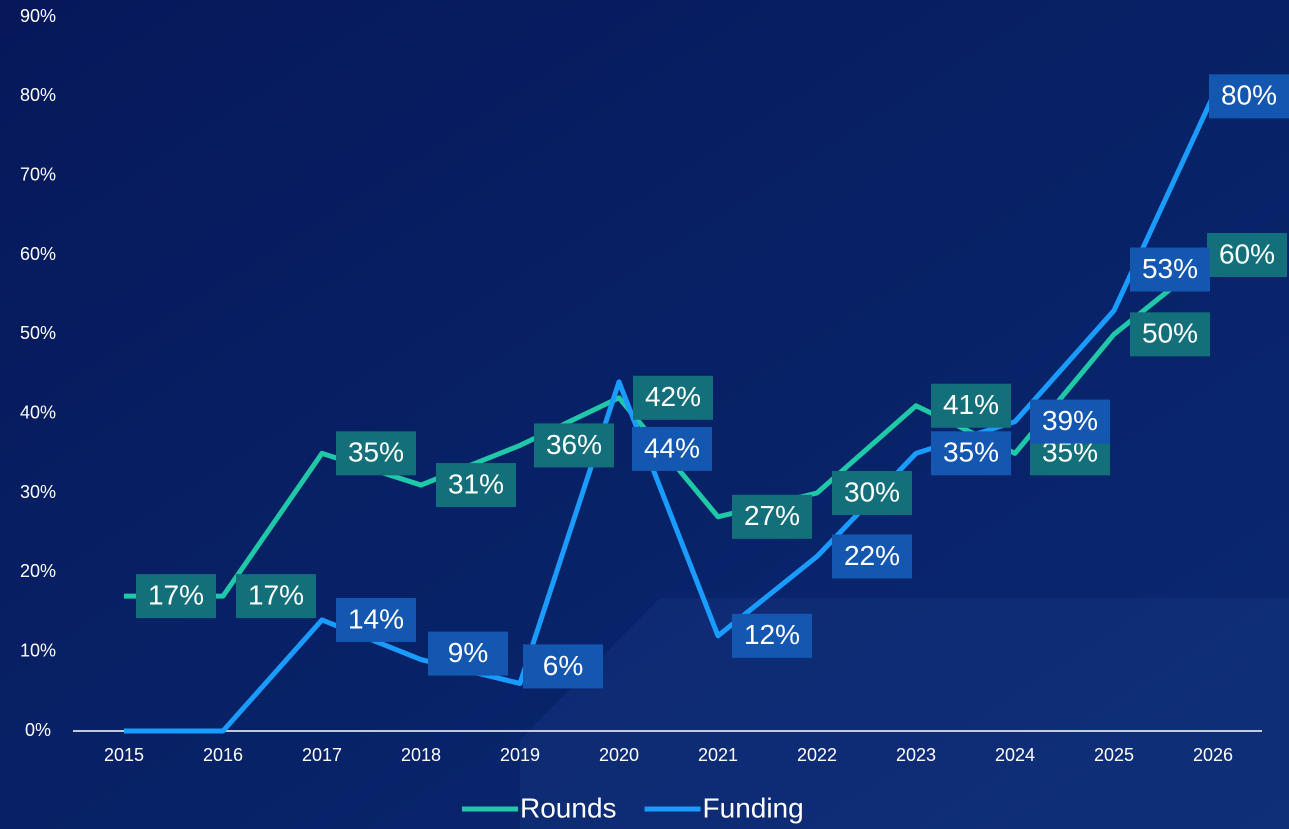 The width and height of the screenshot is (1289, 829). What do you see at coordinates (38, 492) in the screenshot?
I see `y-tick-label: 30%` at bounding box center [38, 492].